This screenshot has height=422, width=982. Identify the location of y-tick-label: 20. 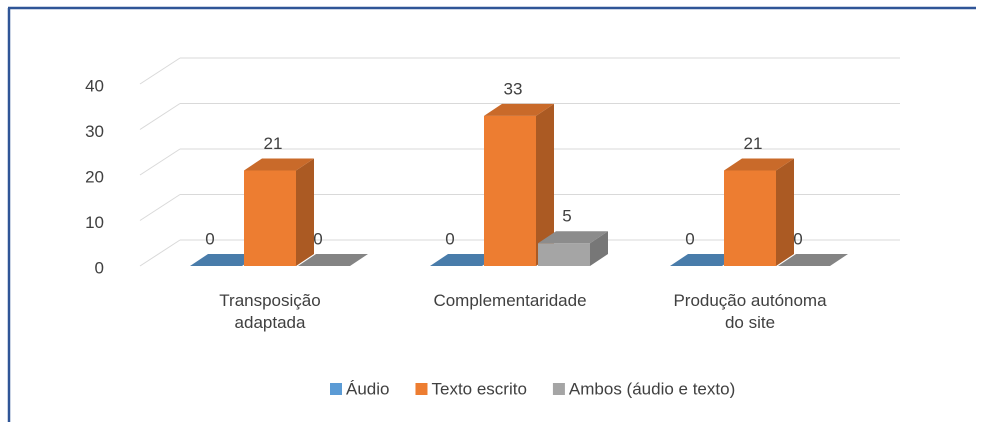
(94, 176).